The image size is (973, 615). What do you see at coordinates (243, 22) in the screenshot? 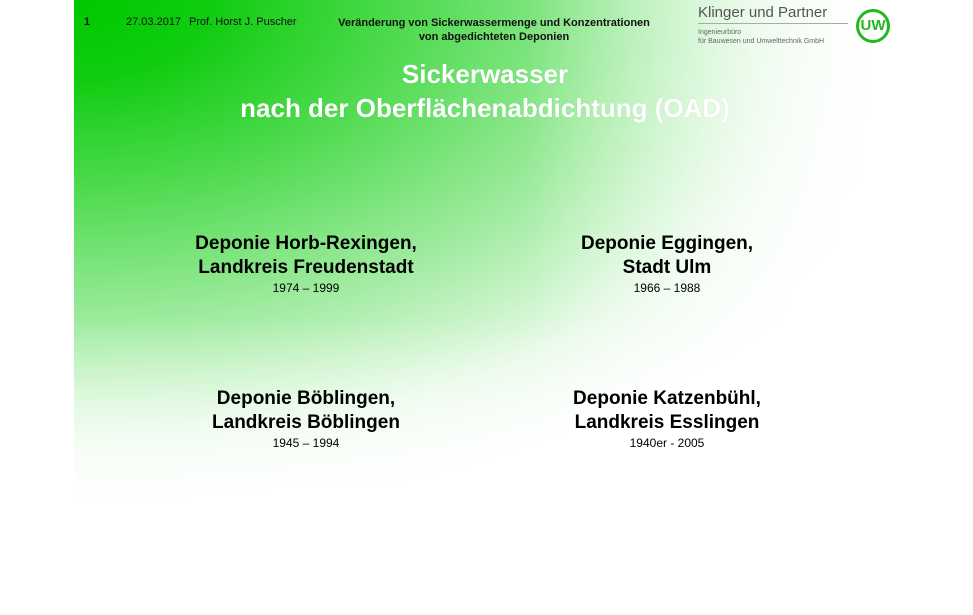
I see `author: Prof. Horst J. Puscher` at bounding box center [243, 22].